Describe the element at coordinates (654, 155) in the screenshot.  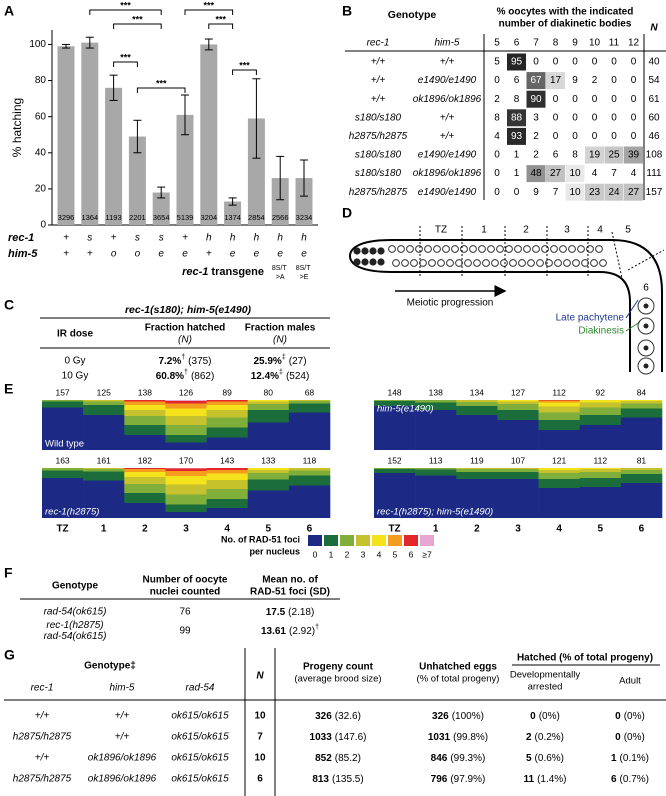
I see `cell-value: 108` at that location.